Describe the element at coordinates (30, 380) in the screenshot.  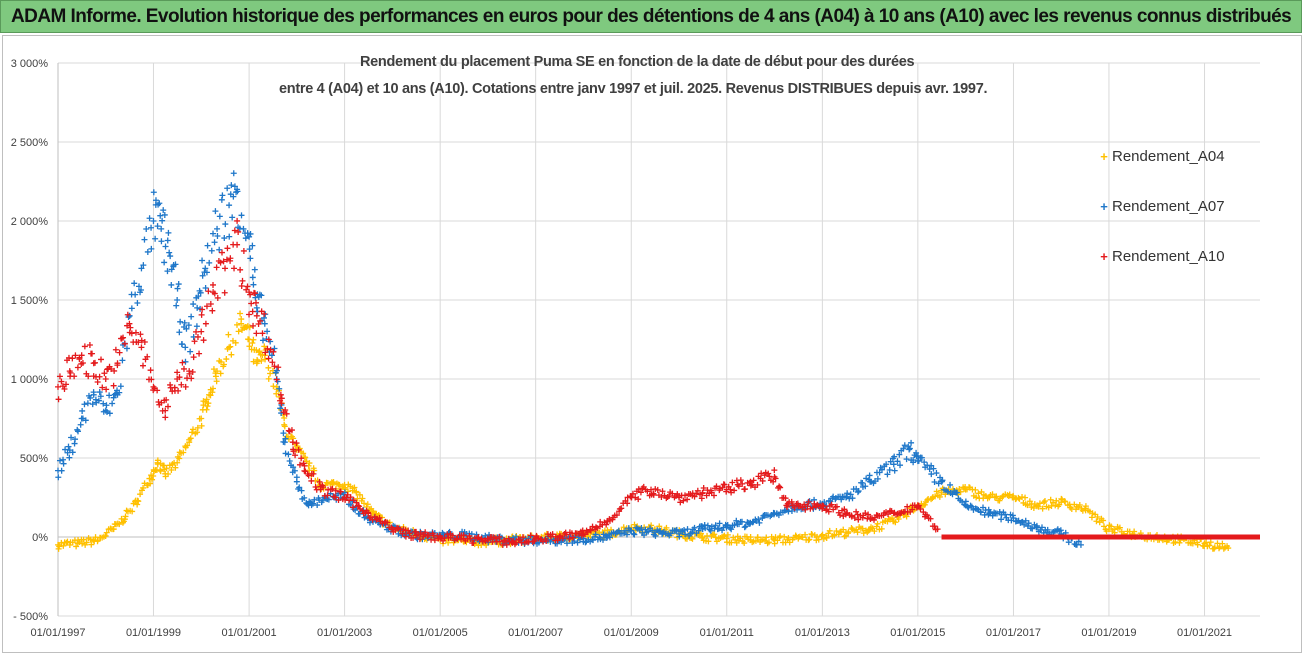
I see `y-tick-label: 1 000%` at that location.